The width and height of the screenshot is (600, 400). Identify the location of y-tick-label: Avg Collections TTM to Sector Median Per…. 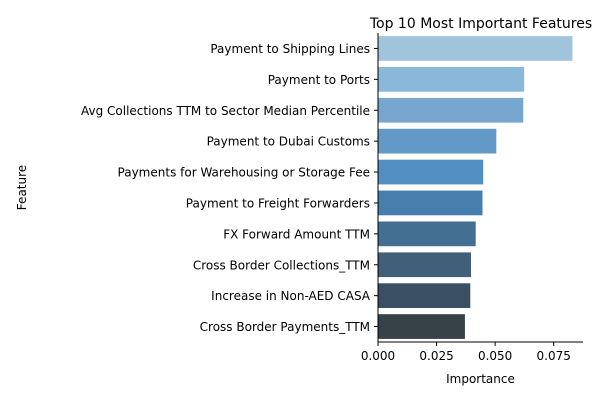
(225, 111).